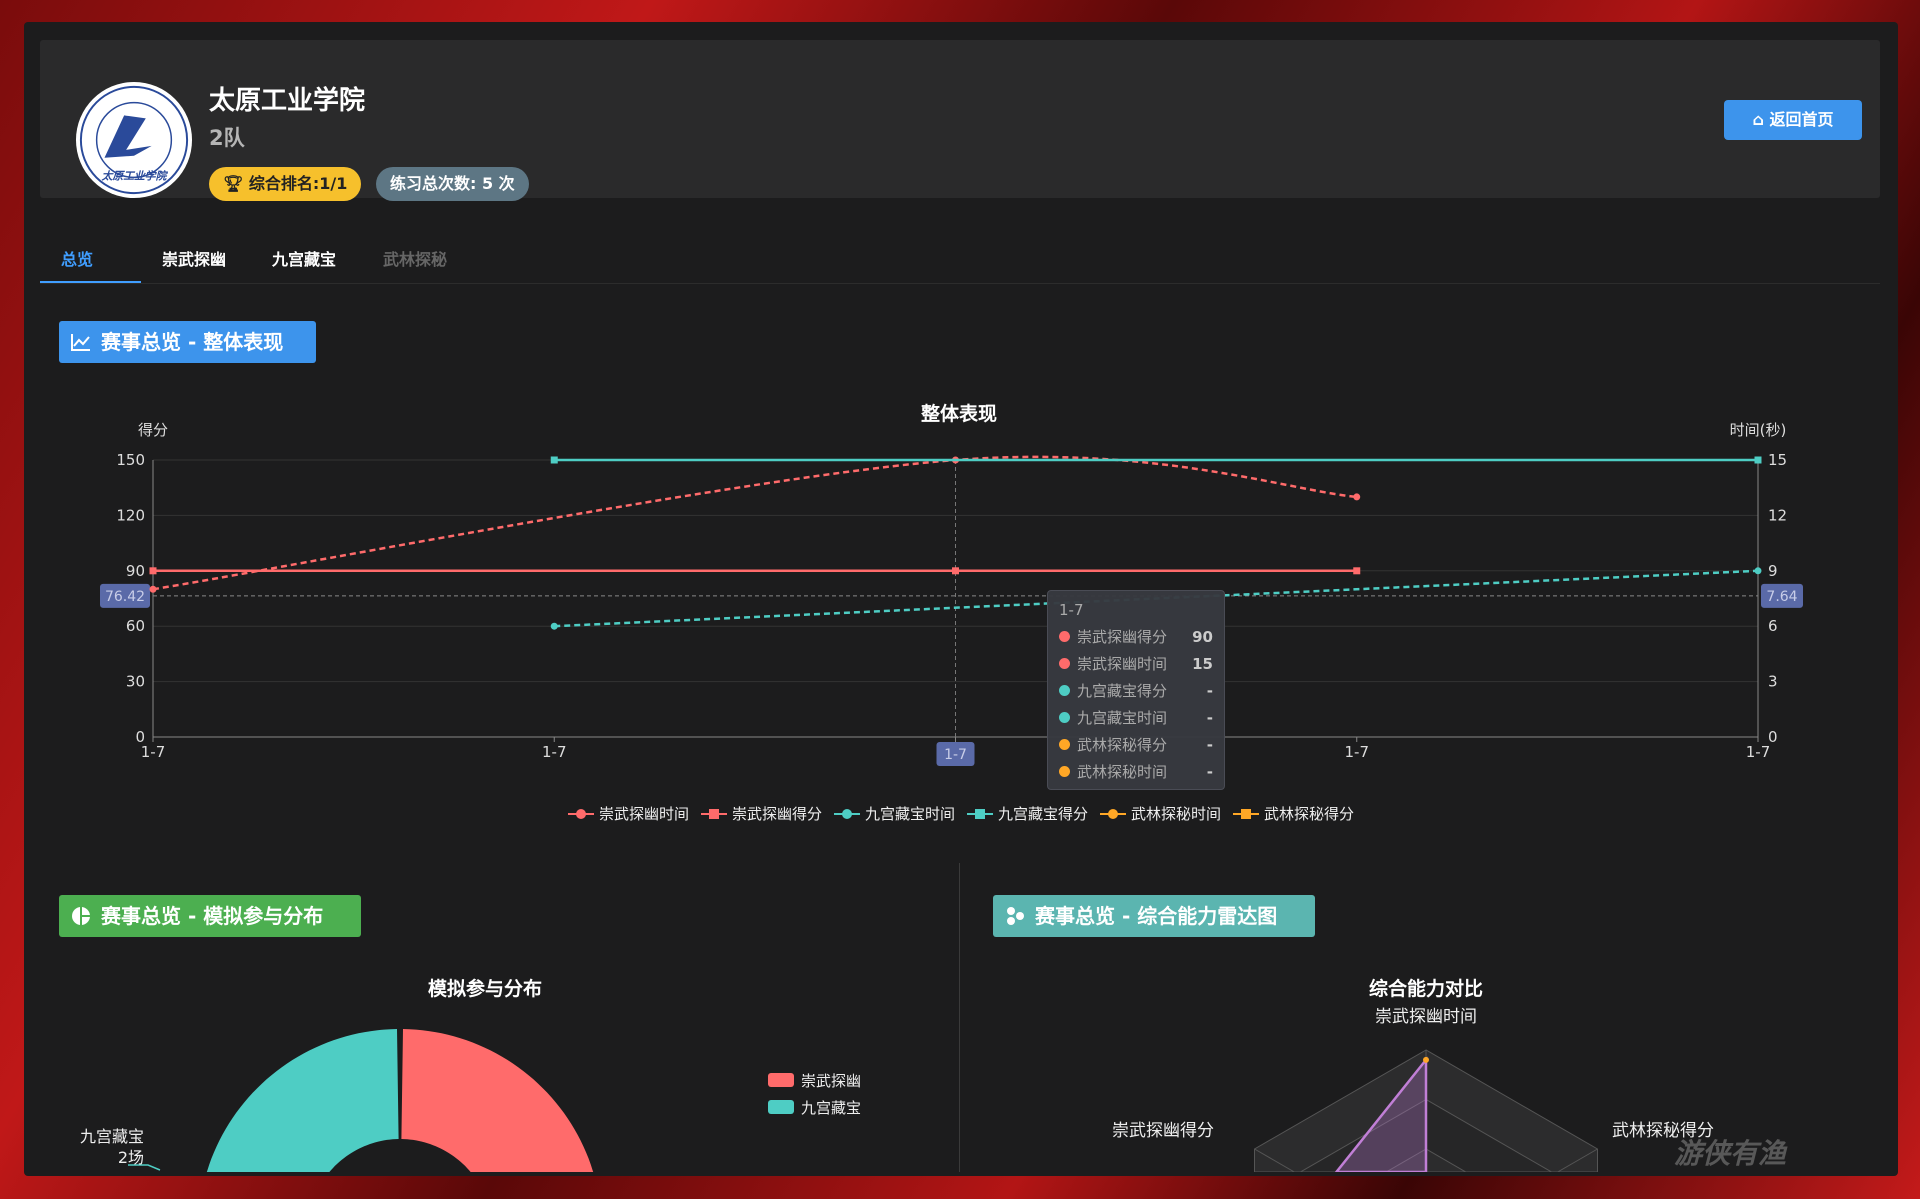 The height and width of the screenshot is (1199, 1920). What do you see at coordinates (1426, 989) in the screenshot?
I see `radar-chart-title: 综合能力对比` at bounding box center [1426, 989].